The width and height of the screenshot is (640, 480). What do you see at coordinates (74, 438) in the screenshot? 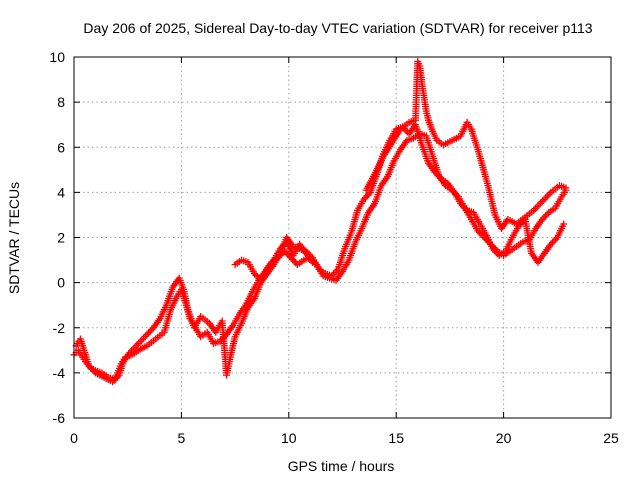
I see `x-tick-label: 0` at bounding box center [74, 438].